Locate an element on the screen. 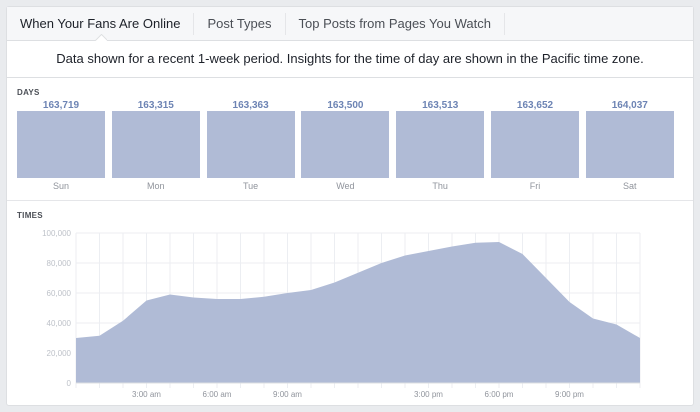 The image size is (700, 412). day-label: Sun is located at coordinates (60, 186).